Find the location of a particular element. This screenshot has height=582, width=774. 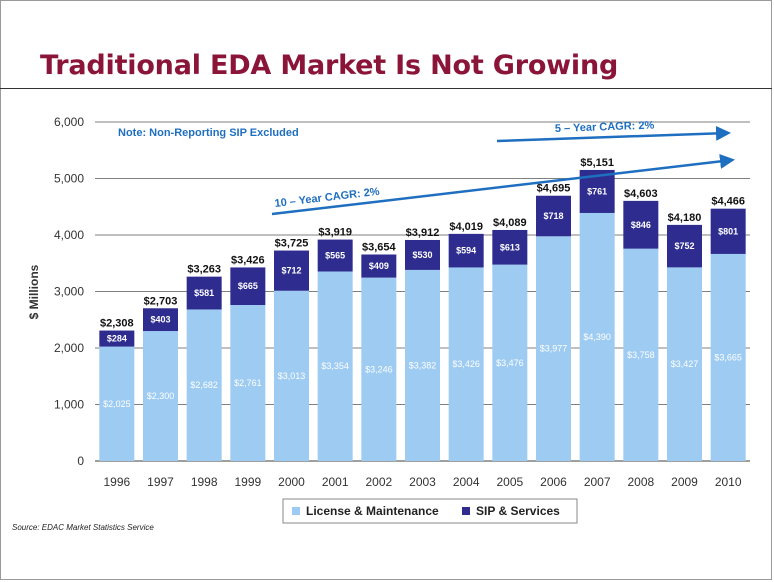

data-label-license: $3,382 is located at coordinates (423, 365).